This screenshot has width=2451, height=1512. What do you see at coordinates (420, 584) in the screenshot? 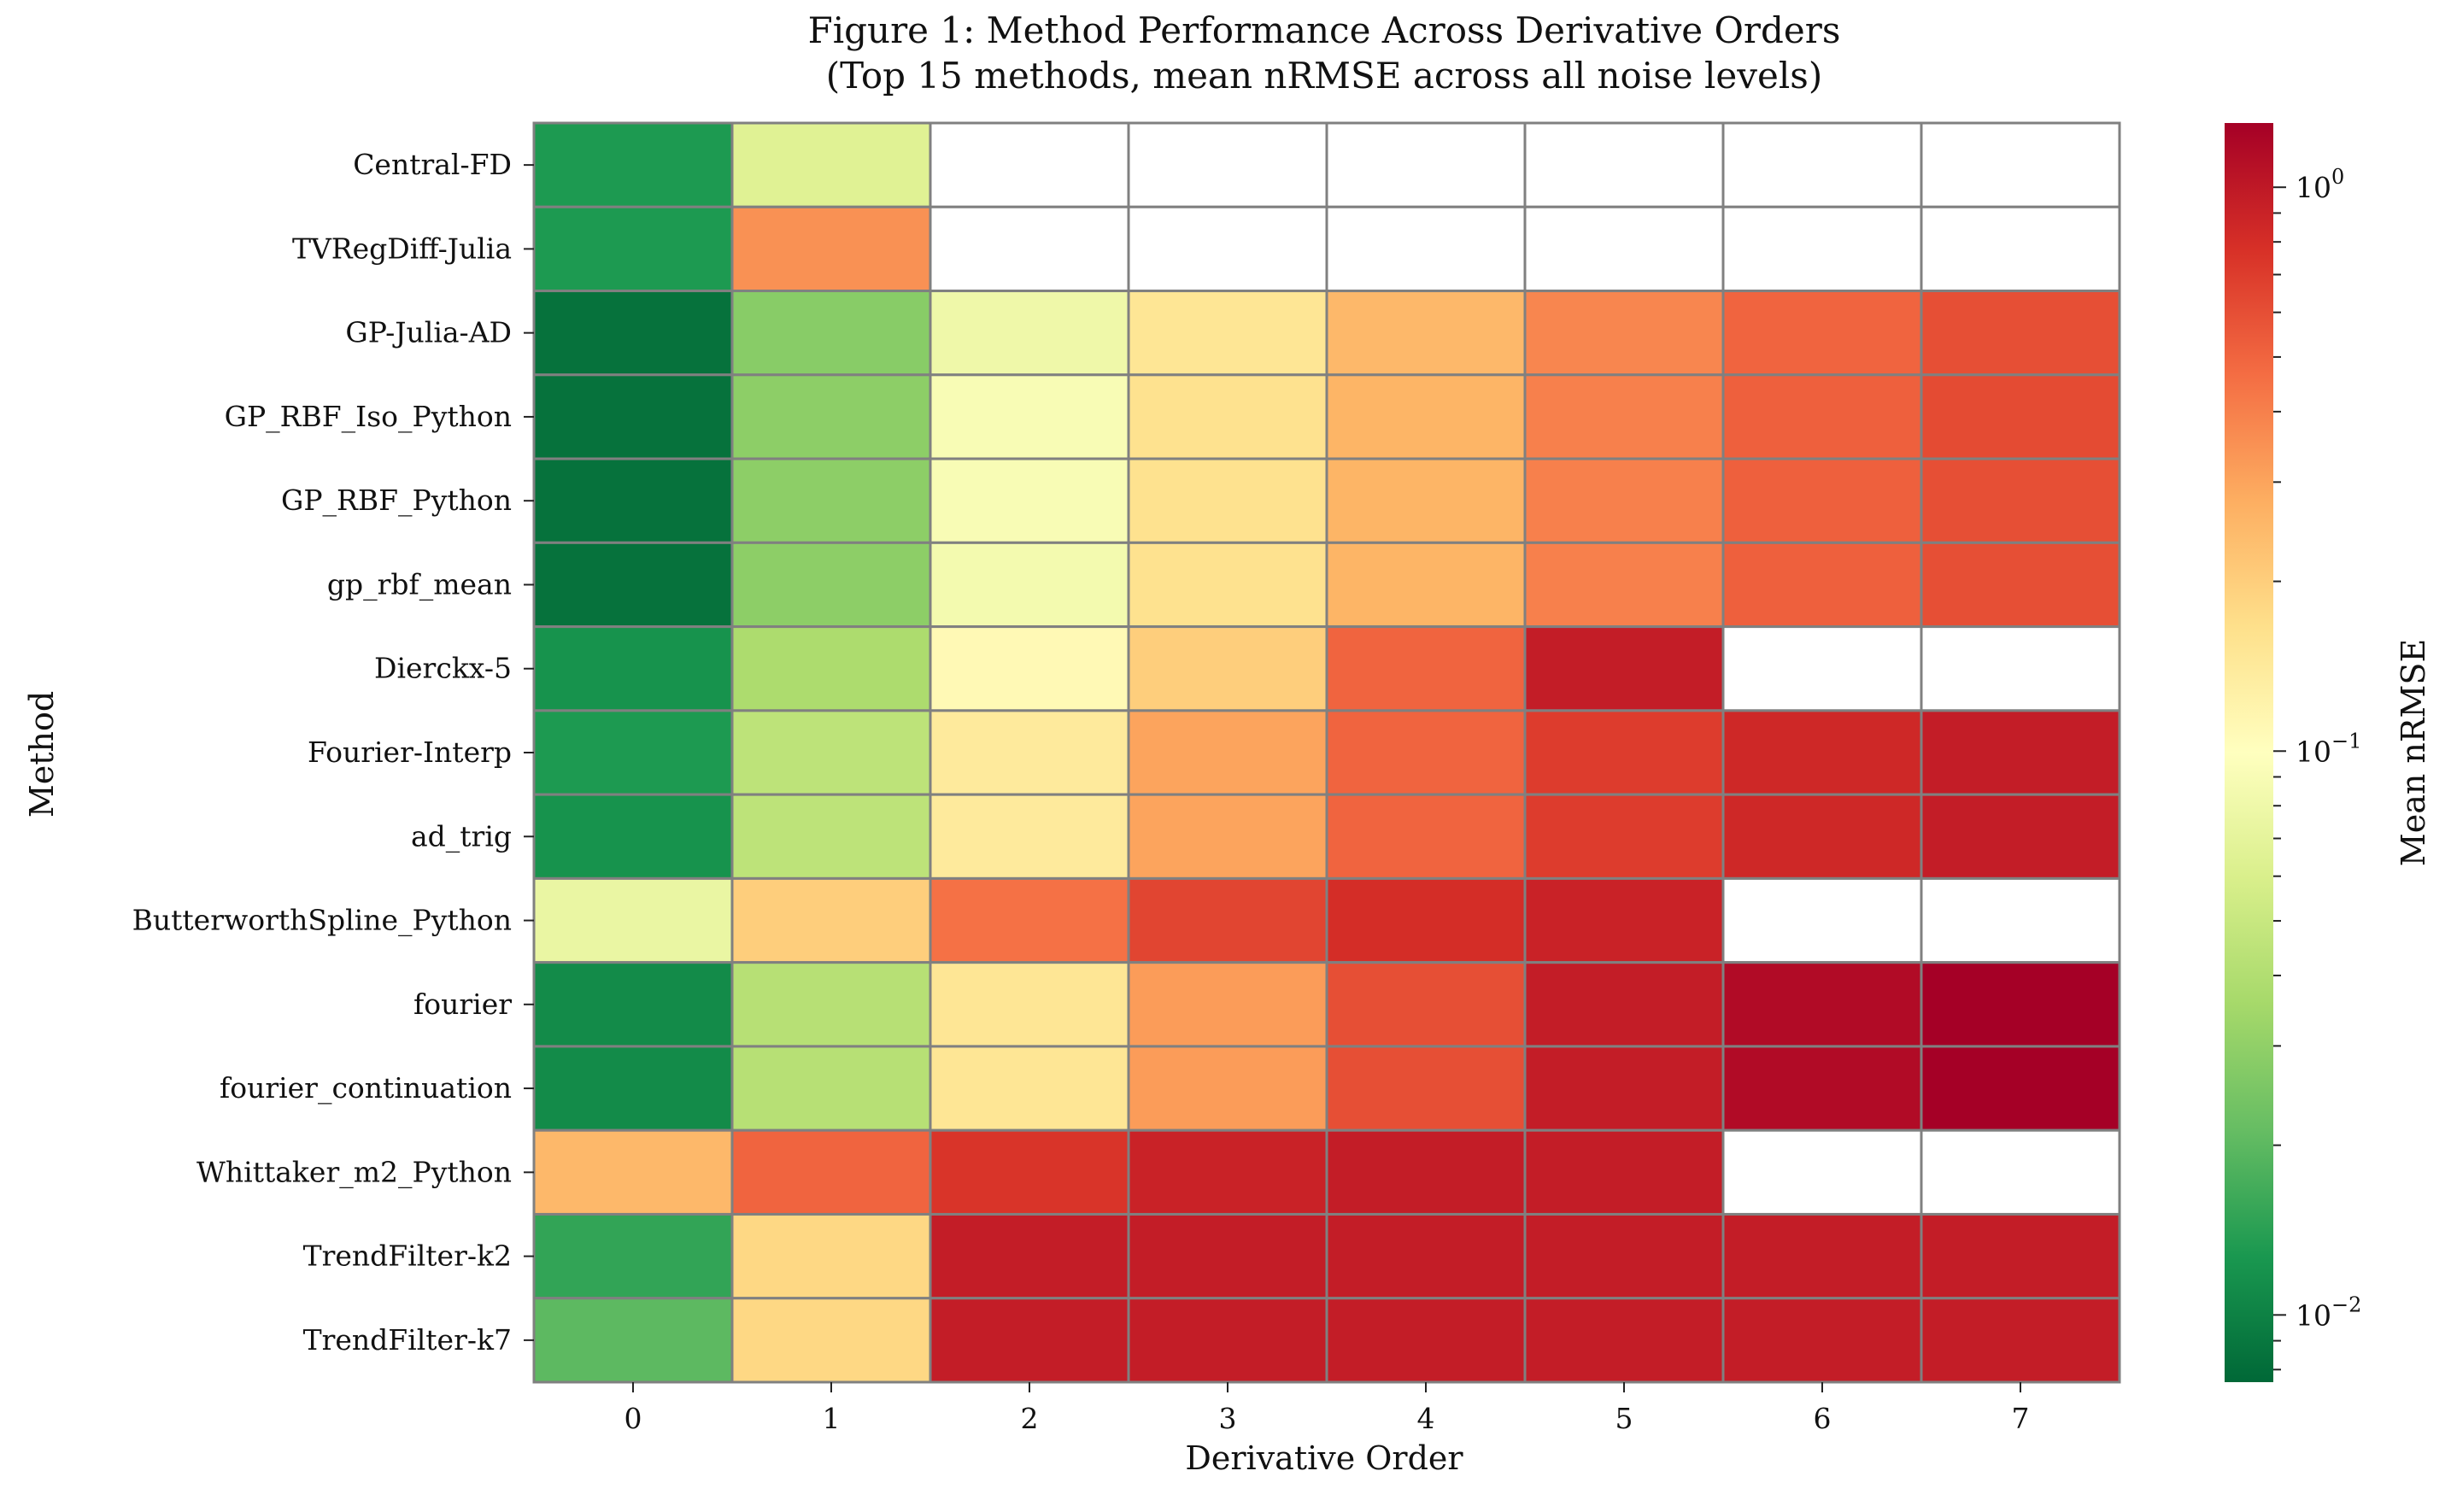
I see `y-tick-label: gp_rbf_mean` at bounding box center [420, 584].